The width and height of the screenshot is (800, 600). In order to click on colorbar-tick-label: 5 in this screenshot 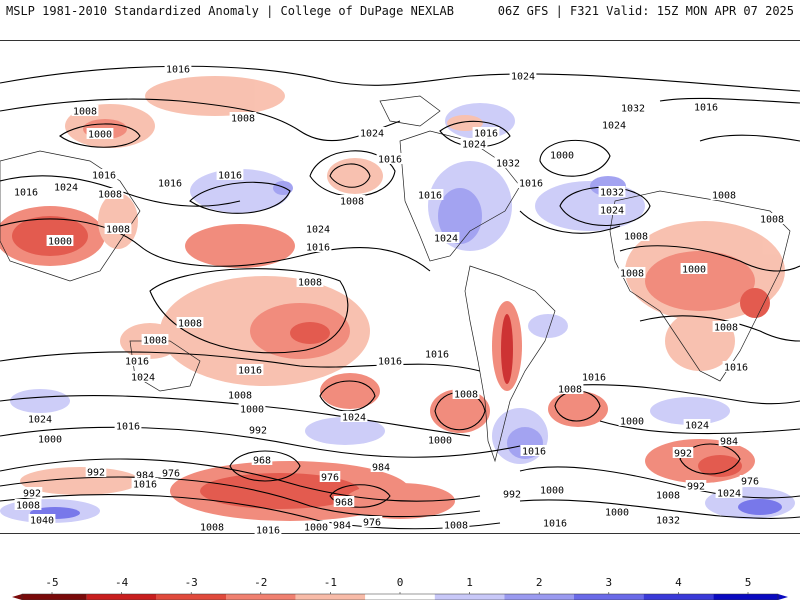, I will do `click(748, 582)`.